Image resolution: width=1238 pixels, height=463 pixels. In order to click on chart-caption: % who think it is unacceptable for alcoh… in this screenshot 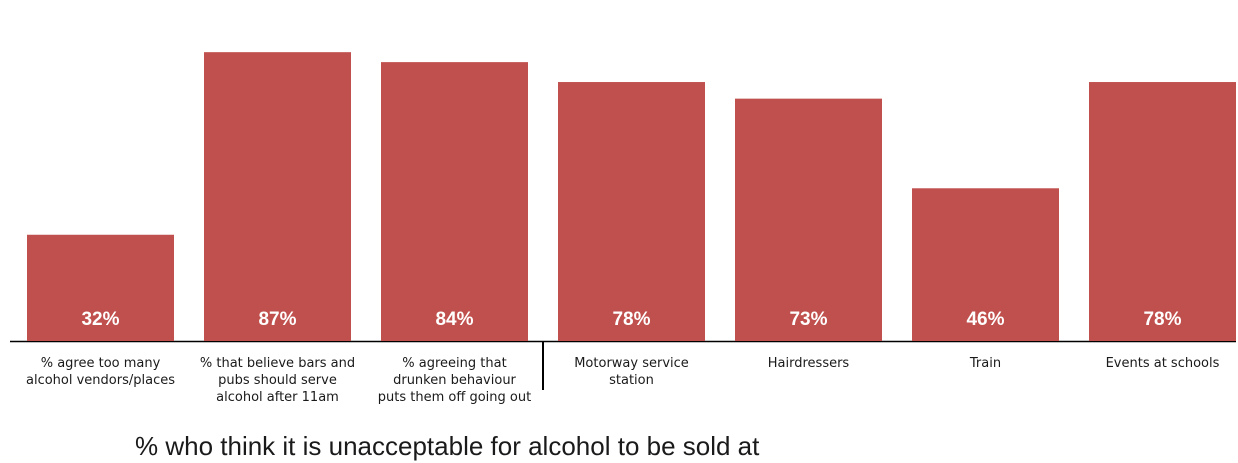, I will do `click(447, 446)`.